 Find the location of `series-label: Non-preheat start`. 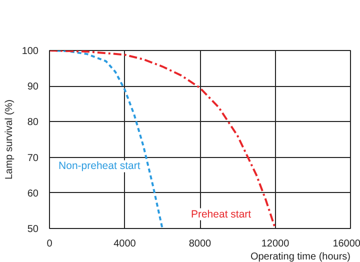

series-label: Non-preheat start is located at coordinates (99, 166).